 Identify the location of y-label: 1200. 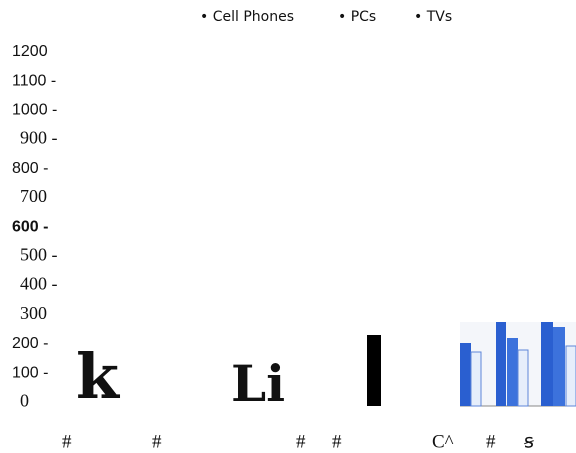
(30, 51).